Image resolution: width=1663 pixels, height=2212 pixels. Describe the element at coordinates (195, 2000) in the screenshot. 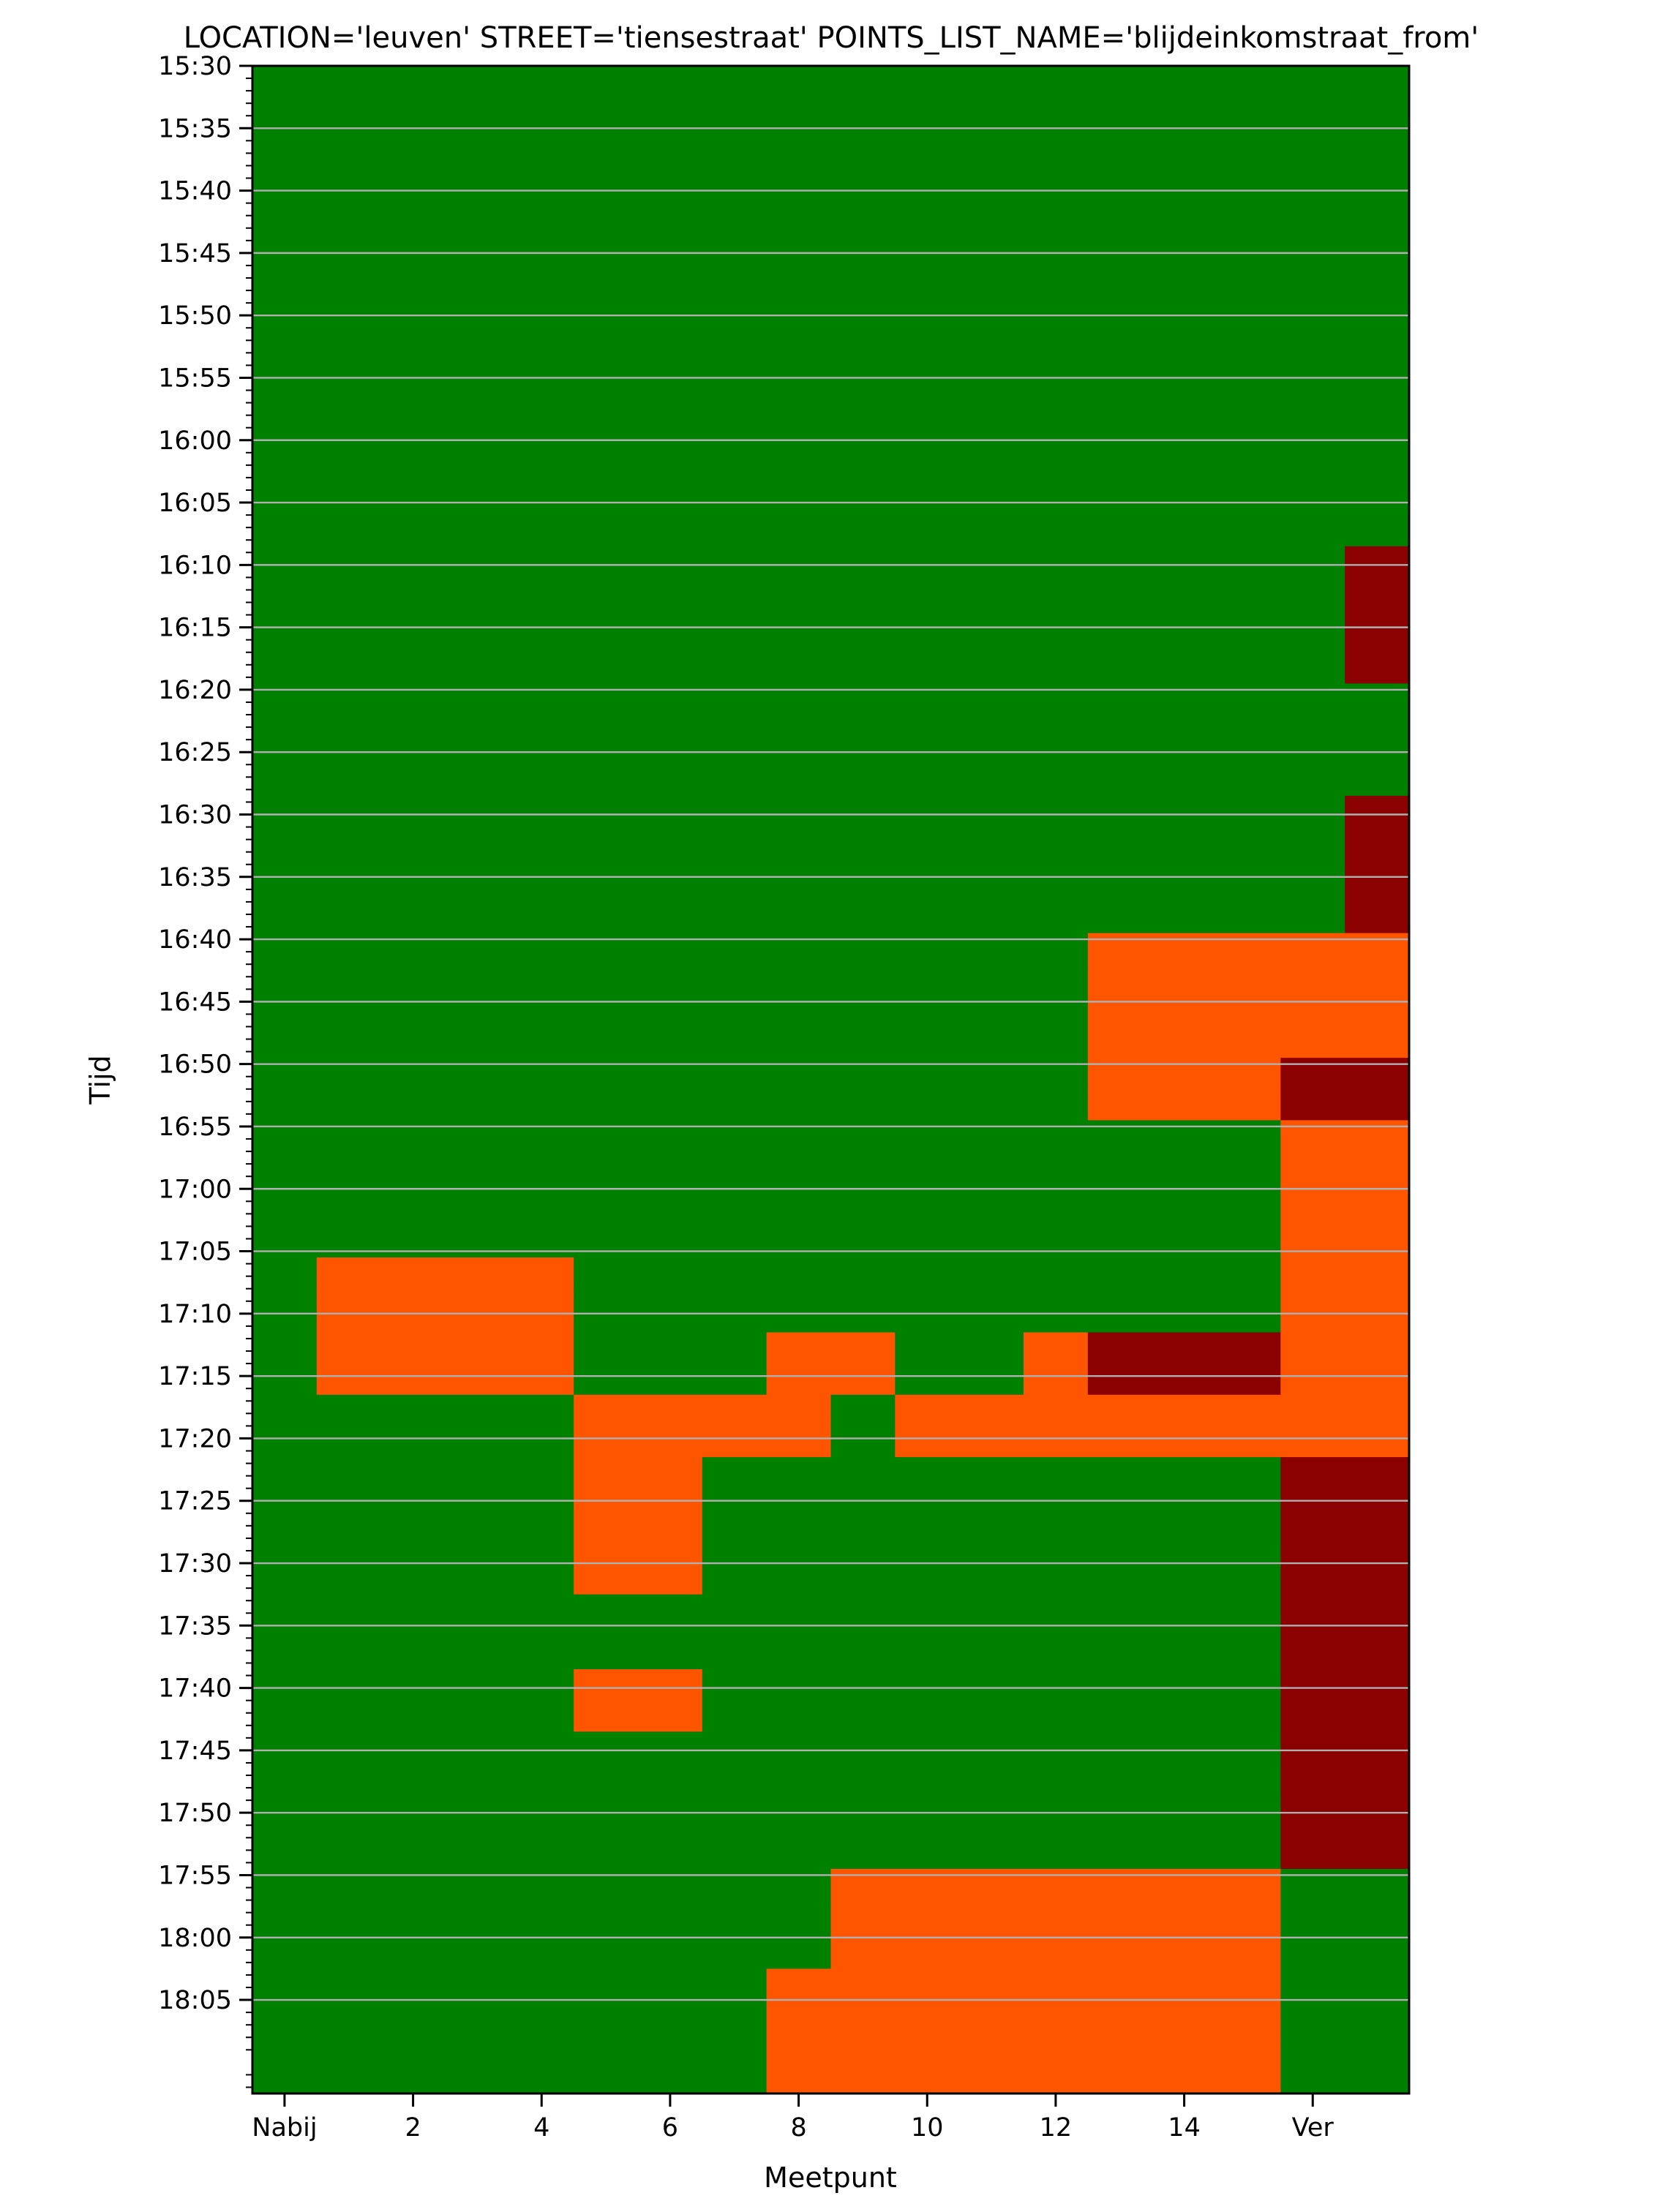

I see `y-tick-label: 18:05` at that location.